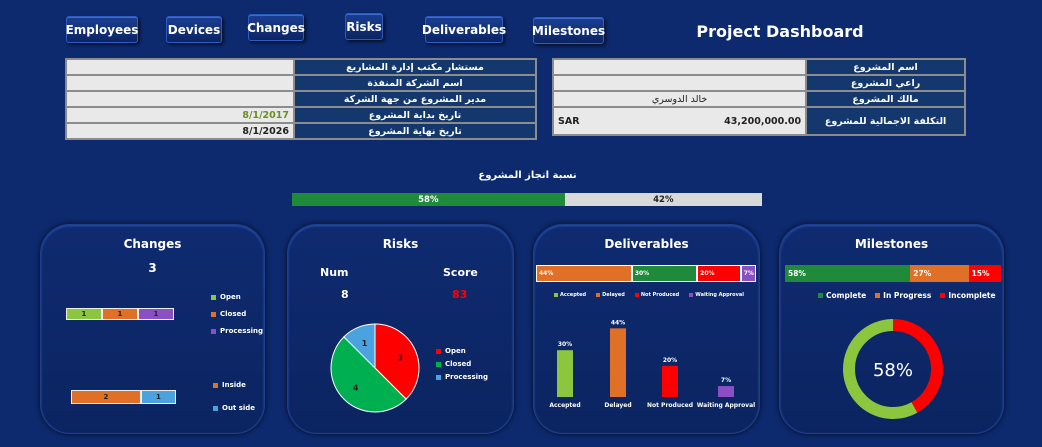  What do you see at coordinates (364, 26) in the screenshot?
I see `risks-button: Risks` at bounding box center [364, 26].